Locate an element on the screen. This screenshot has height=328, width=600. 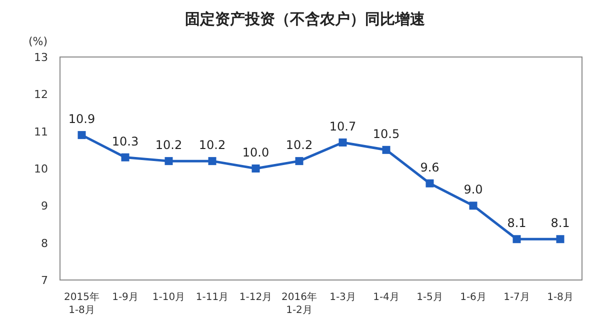
x-tick-label: 1-7月 is located at coordinates (517, 297).